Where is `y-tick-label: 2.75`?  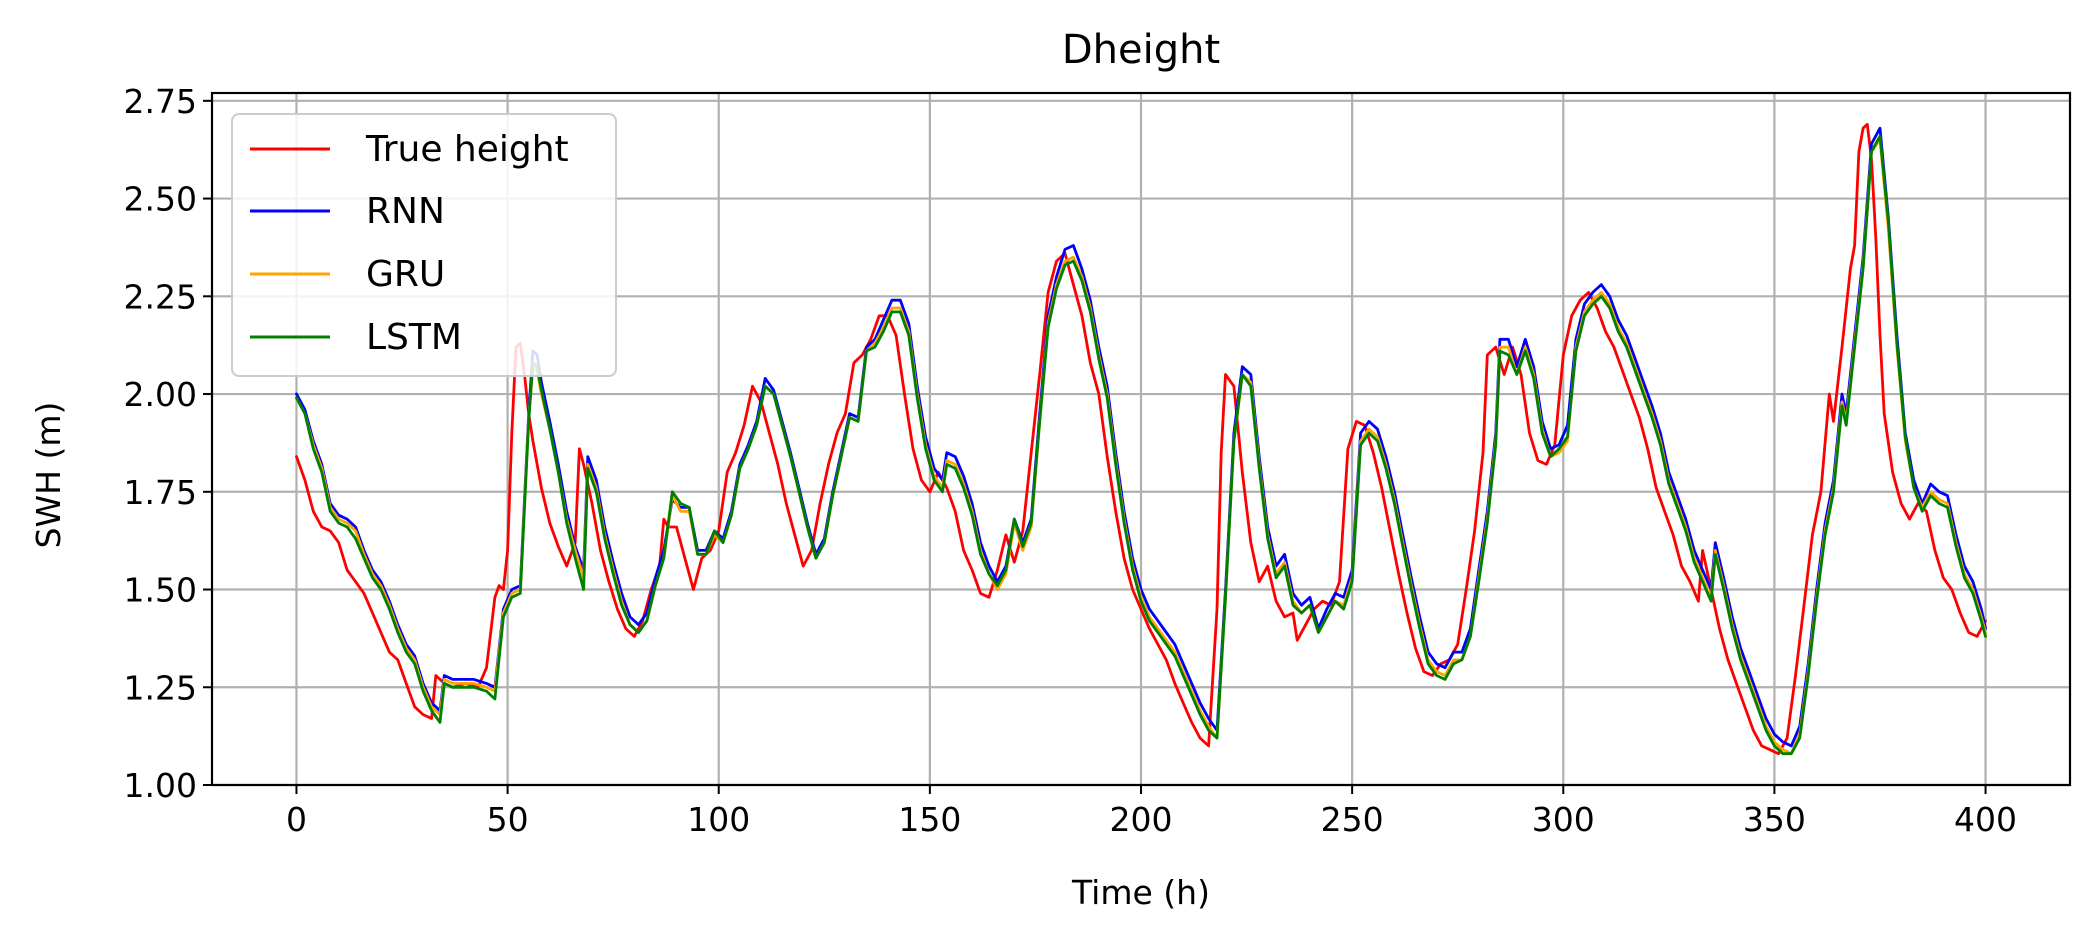 y-tick-label: 2.75 is located at coordinates (160, 101).